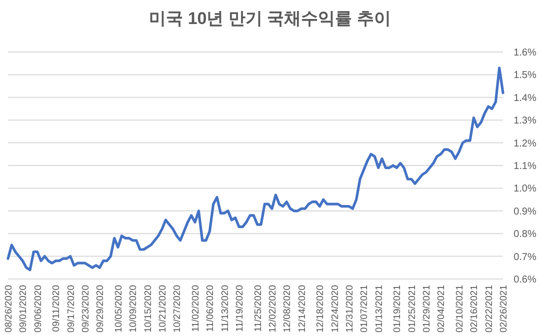 Image resolution: width=540 pixels, height=336 pixels. I want to click on x-tick-label: 10/27/2020, so click(178, 309).